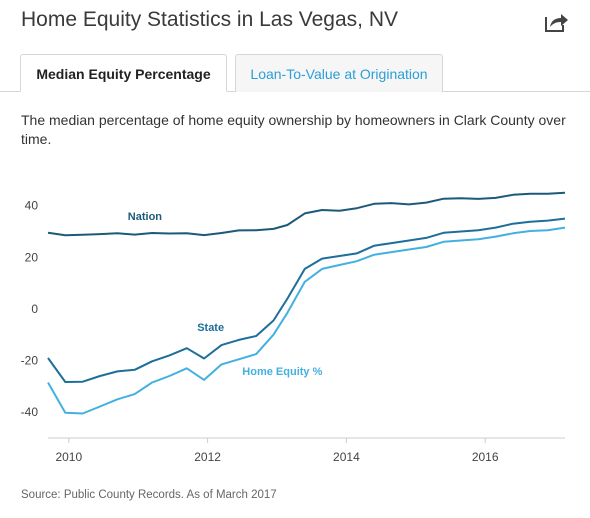 Image resolution: width=590 pixels, height=518 pixels. What do you see at coordinates (68, 457) in the screenshot?
I see `x-tick-label: 2010` at bounding box center [68, 457].